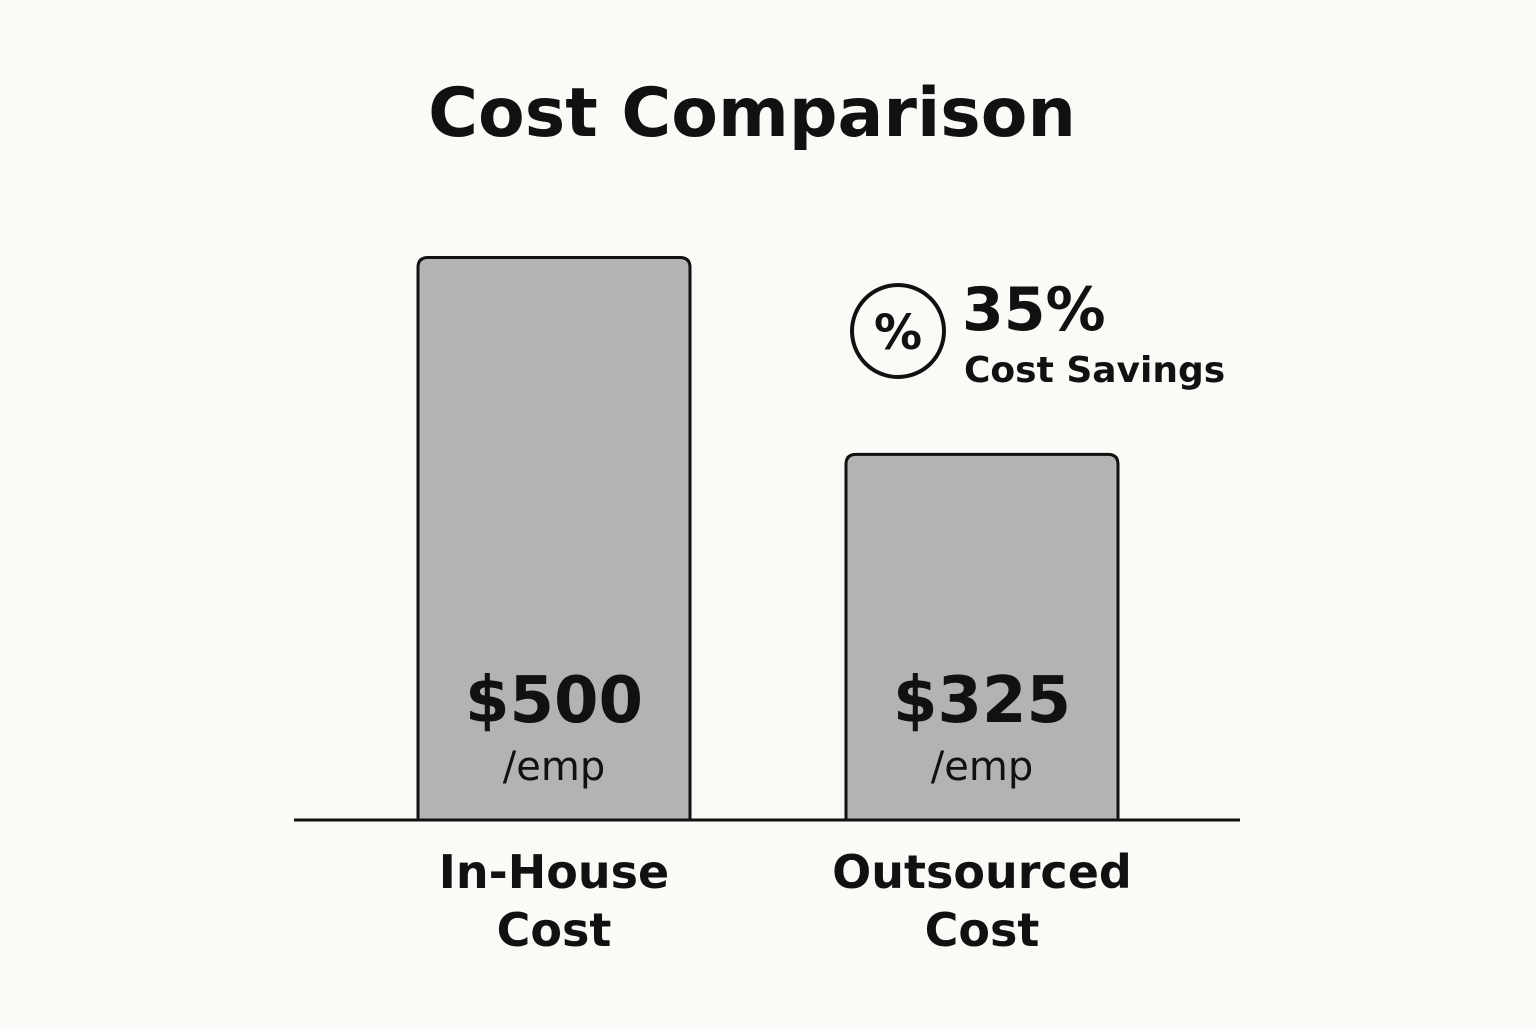 The width and height of the screenshot is (1536, 1028). I want to click on savings-label: Cost Savings, so click(1094, 370).